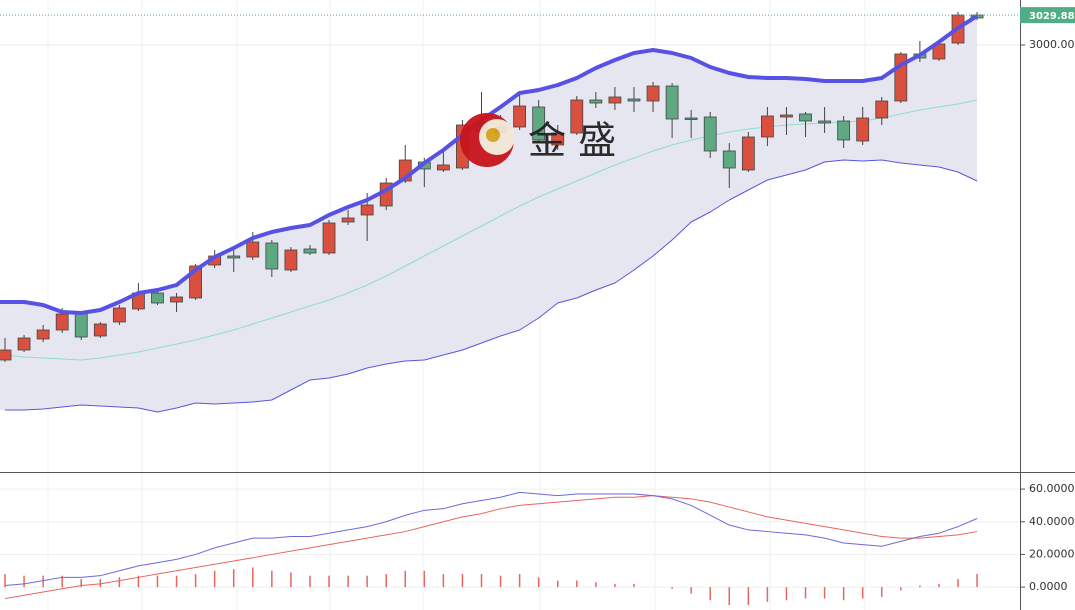 The width and height of the screenshot is (1075, 610). I want to click on y-tick-label: 3000.0000, so click(1052, 44).